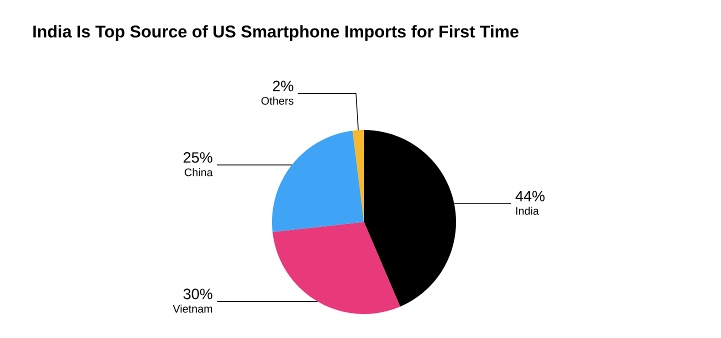  What do you see at coordinates (530, 196) in the screenshot?
I see `data-label: 44%` at bounding box center [530, 196].